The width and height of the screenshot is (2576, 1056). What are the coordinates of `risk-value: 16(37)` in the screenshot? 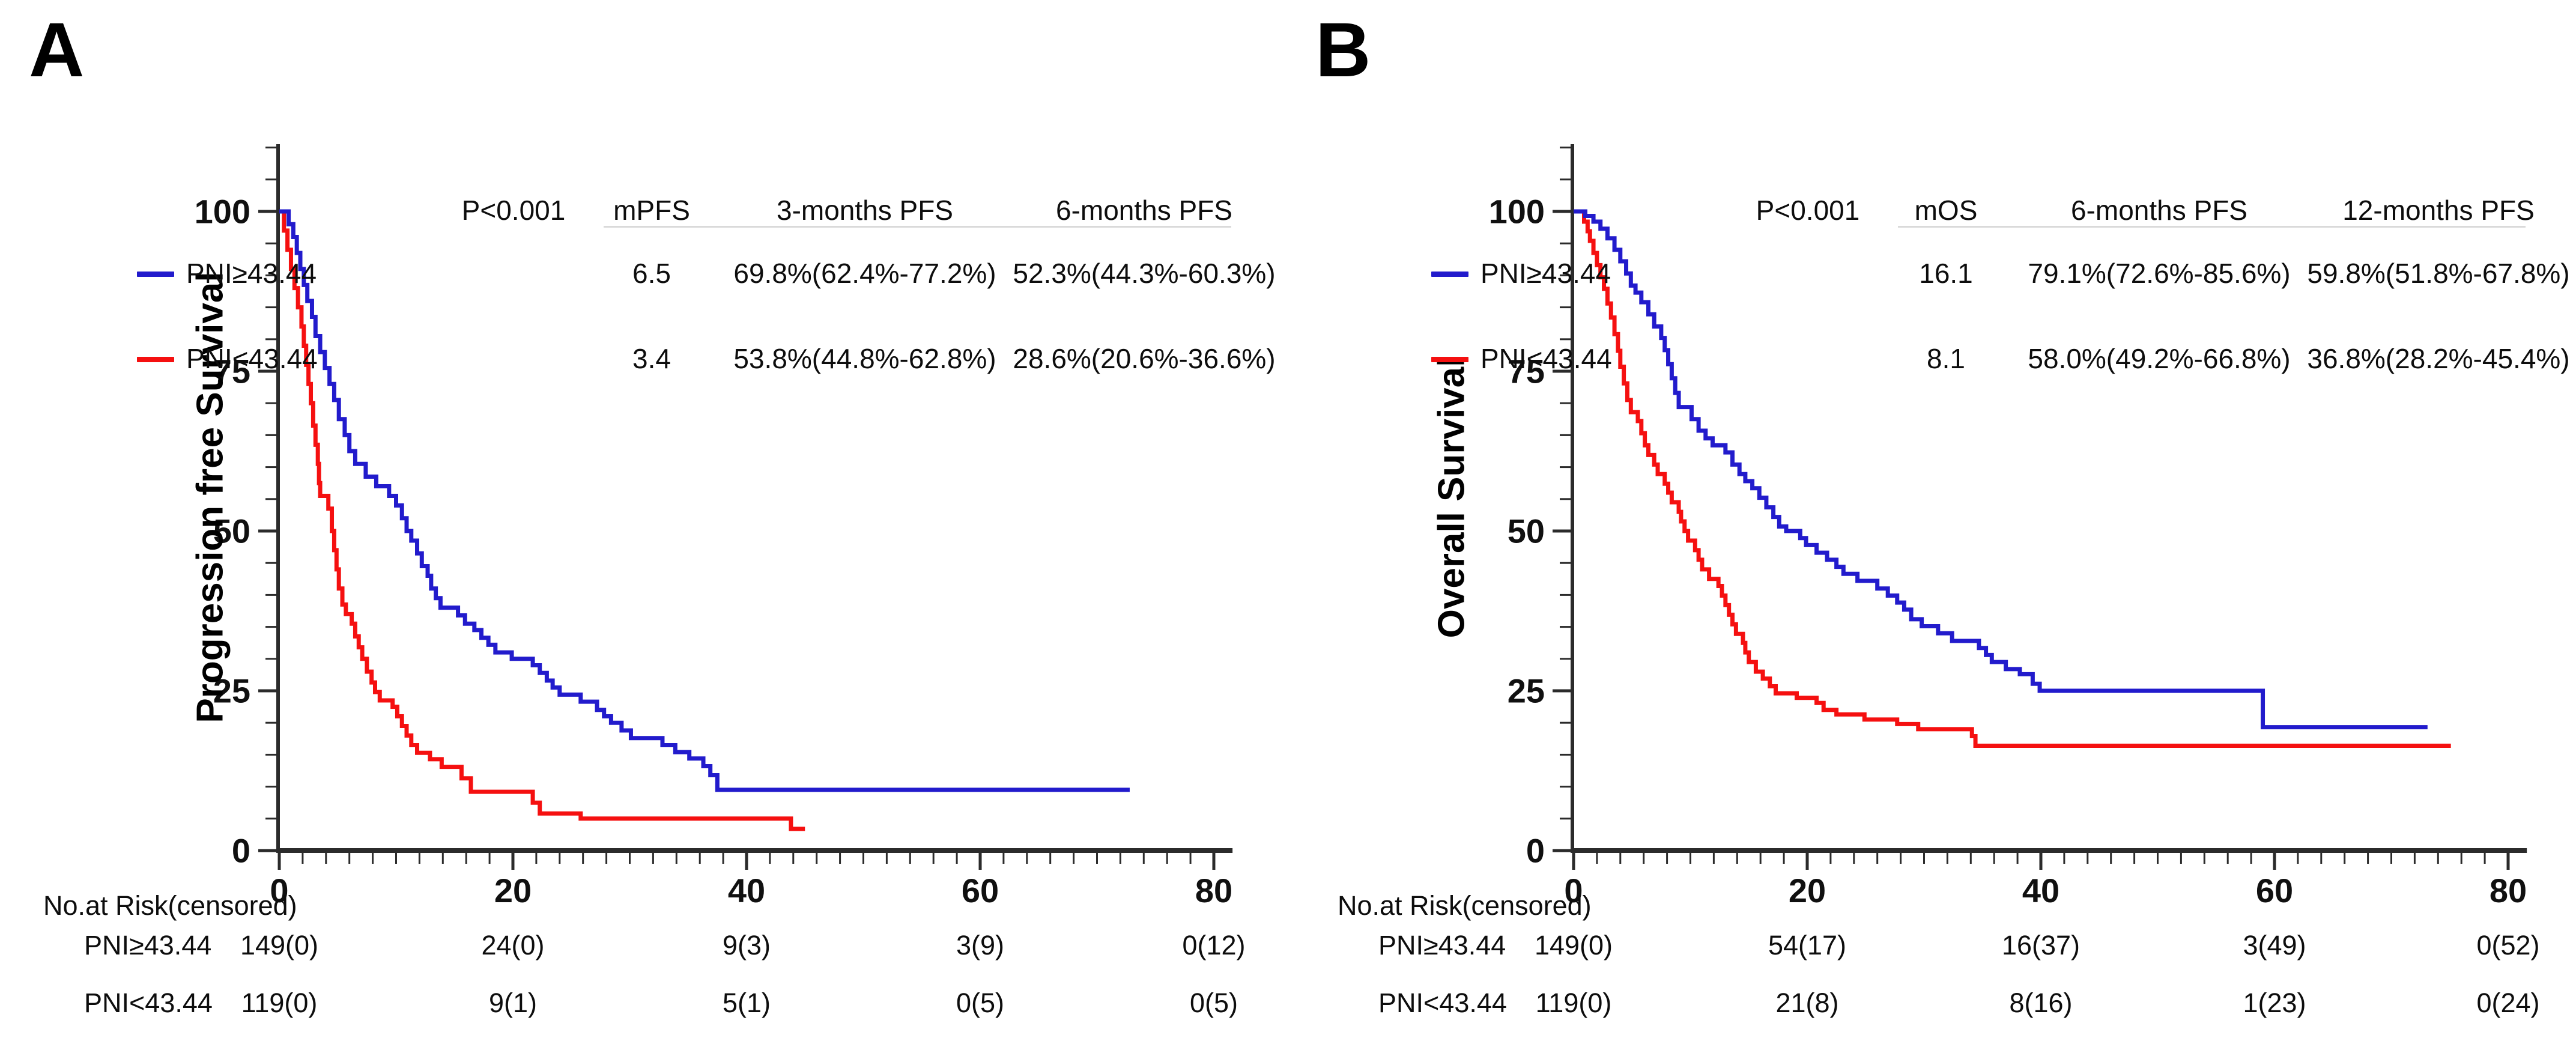 It's located at (2040, 945).